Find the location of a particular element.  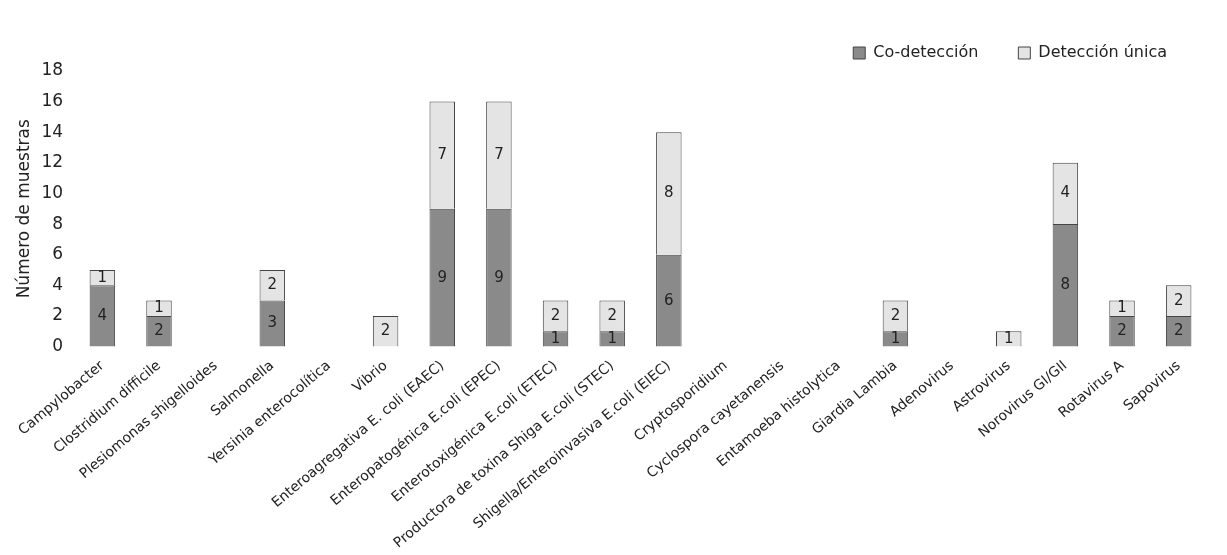

legend-label: Co-detección is located at coordinates (926, 52).